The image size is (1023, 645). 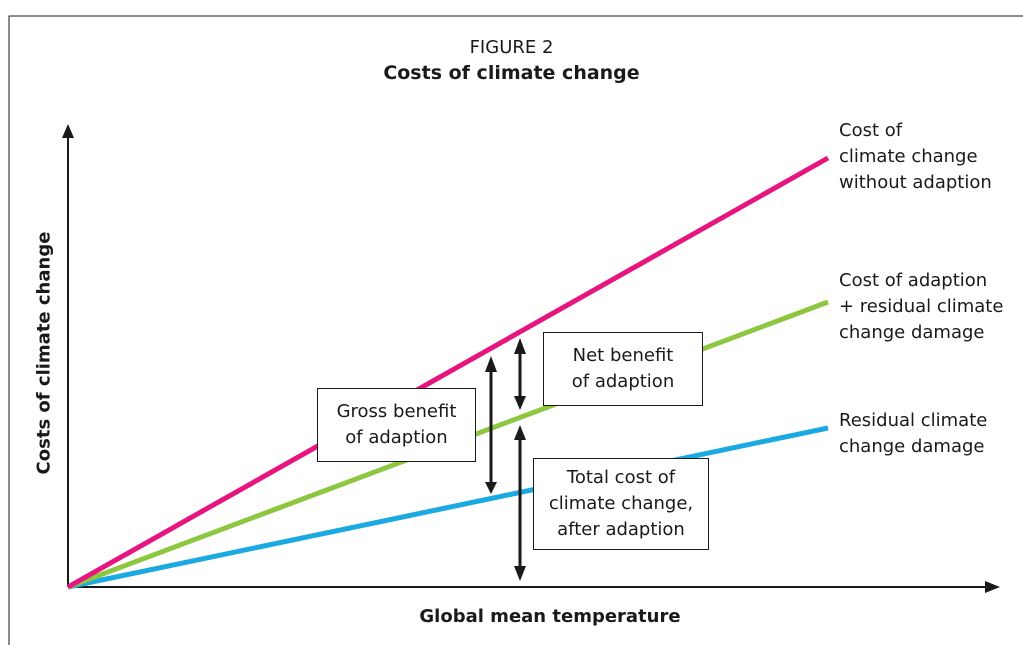 What do you see at coordinates (520, 346) in the screenshot?
I see `net-benefit-arrow-top-head` at bounding box center [520, 346].